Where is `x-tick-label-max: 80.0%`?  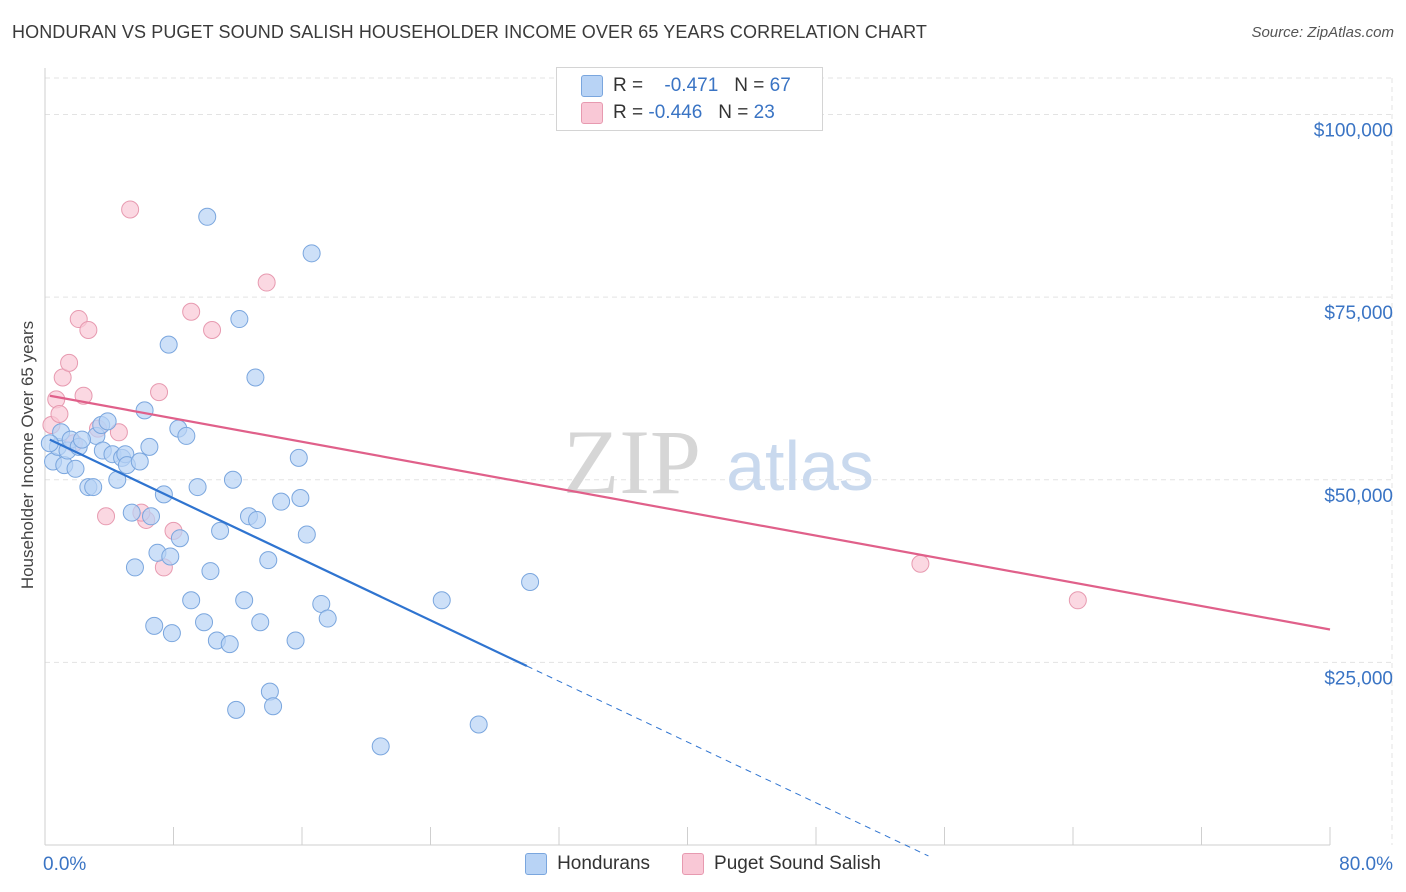
x-tick-label-max: 80.0% is located at coordinates (1366, 864).